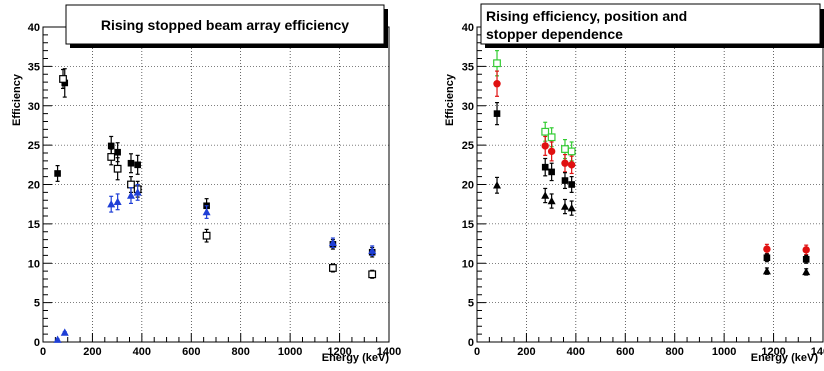 The height and width of the screenshot is (371, 824). Describe the element at coordinates (468, 146) in the screenshot. I see `right-y-tick-label: 25` at that location.